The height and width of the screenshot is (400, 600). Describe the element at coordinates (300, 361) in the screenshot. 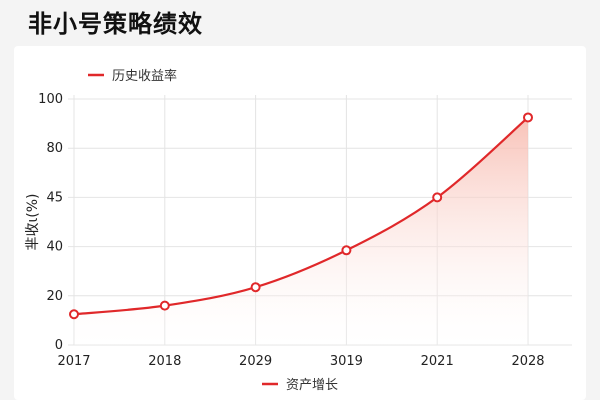

I see `x-tick-labels: 2017 2018 2029 3019 2021 2028` at that location.